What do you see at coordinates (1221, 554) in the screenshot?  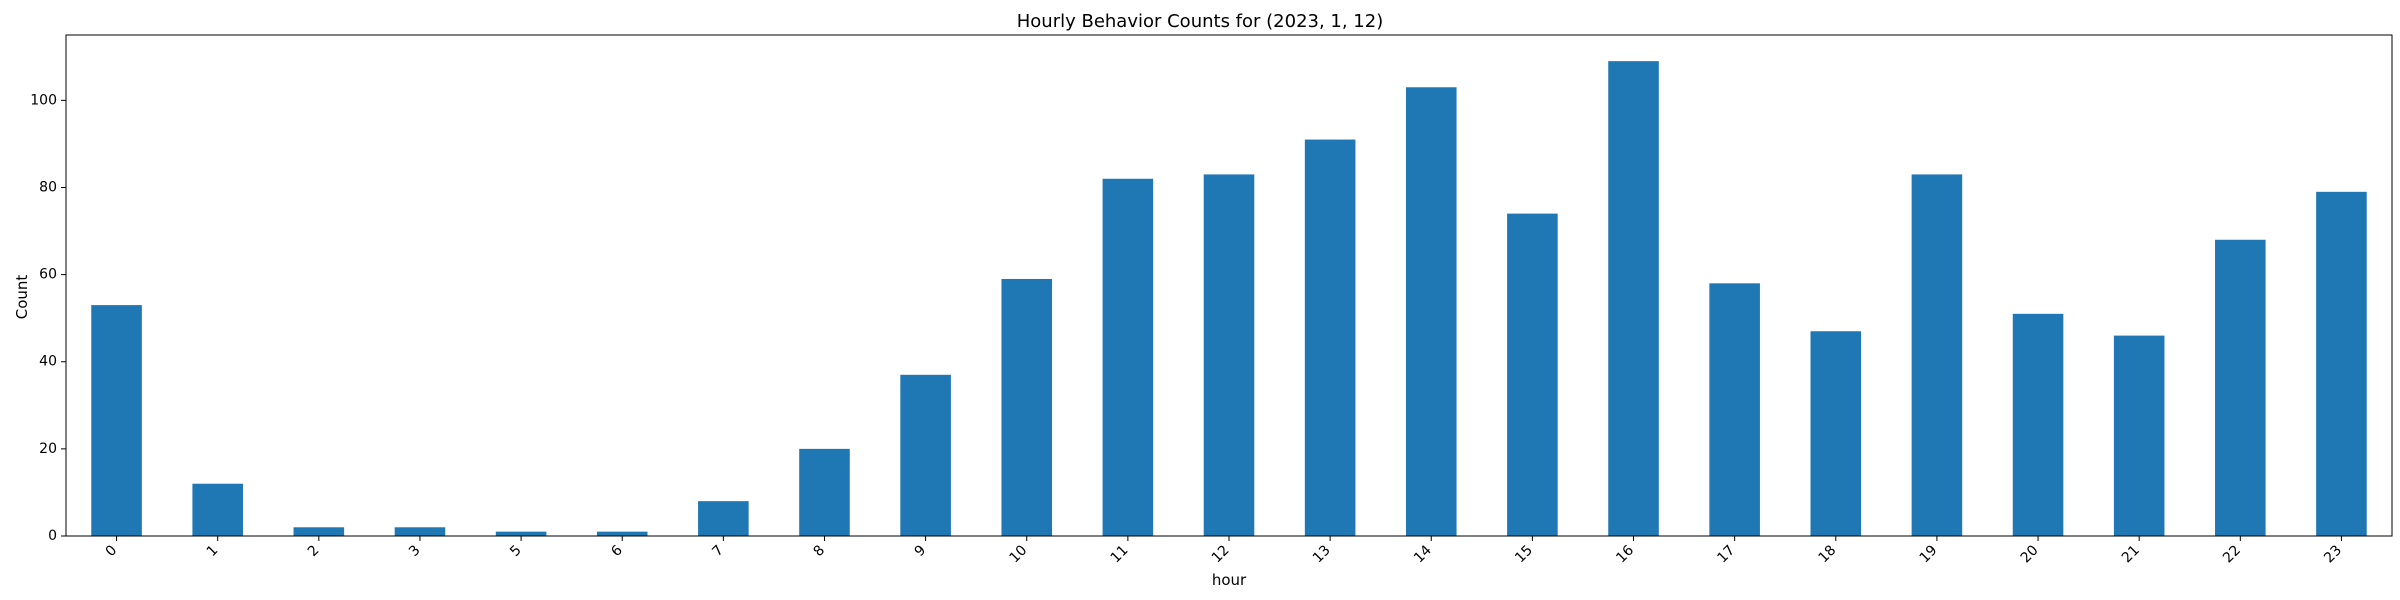 I see `x-tick-label: 12` at bounding box center [1221, 554].